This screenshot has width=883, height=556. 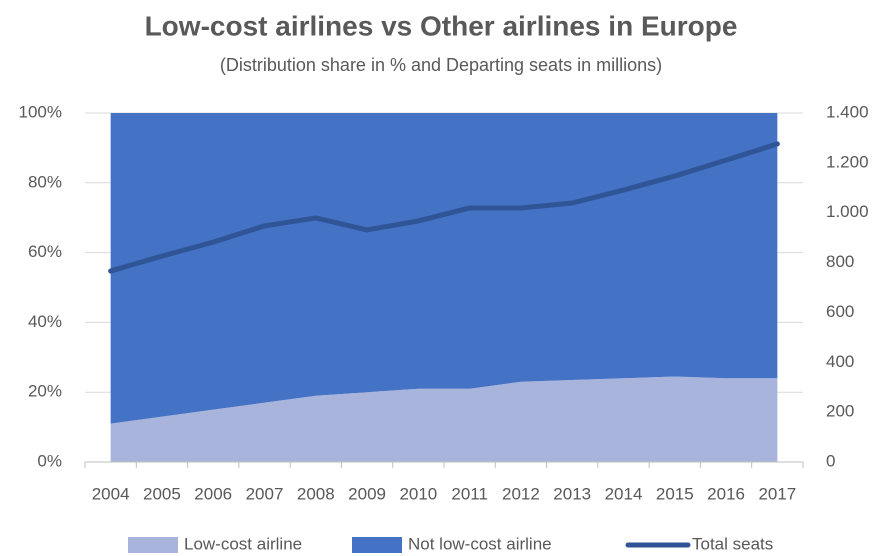 What do you see at coordinates (213, 493) in the screenshot?
I see `x-tick-label: 2006` at bounding box center [213, 493].